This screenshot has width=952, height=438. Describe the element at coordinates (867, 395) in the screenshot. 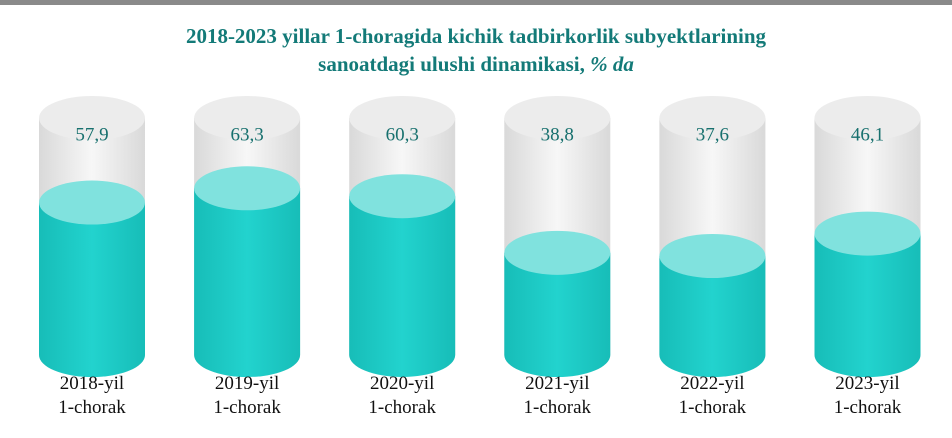

I see `x-tick-label: 2023-yil 1-chorak` at that location.